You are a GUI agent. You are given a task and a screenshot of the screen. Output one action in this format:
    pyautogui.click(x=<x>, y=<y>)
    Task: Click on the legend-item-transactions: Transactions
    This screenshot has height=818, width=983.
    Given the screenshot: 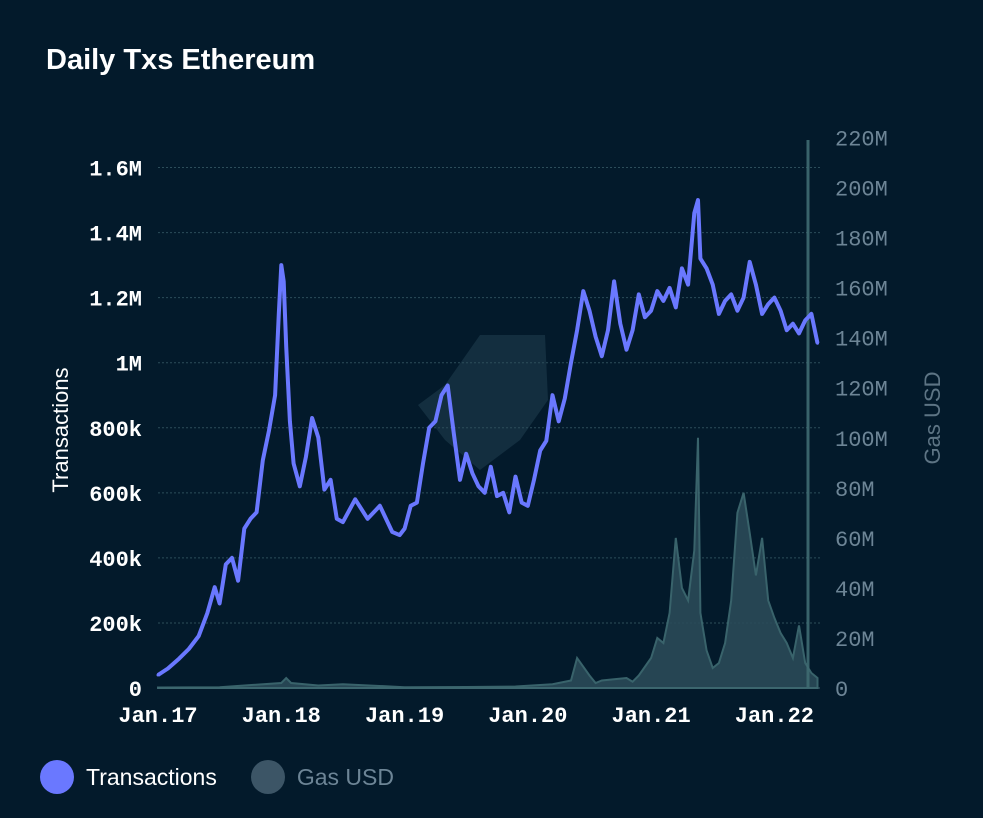 What is the action you would take?
    pyautogui.click(x=128, y=777)
    